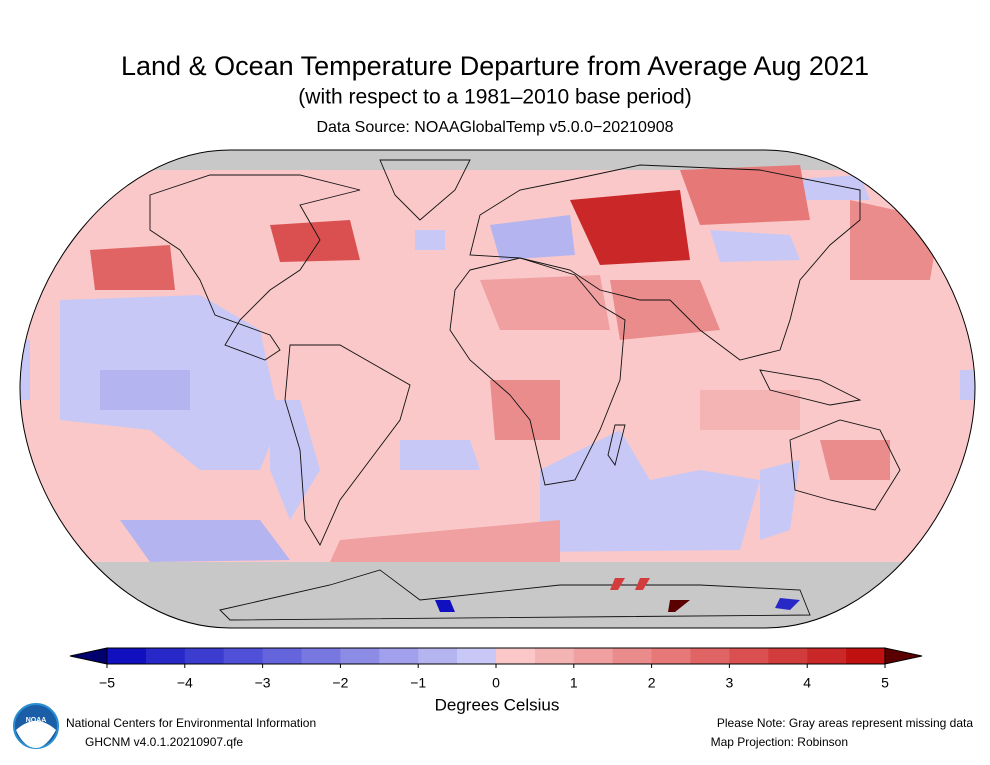  Describe the element at coordinates (418, 683) in the screenshot. I see `colorbar-tick-label: −1` at that location.